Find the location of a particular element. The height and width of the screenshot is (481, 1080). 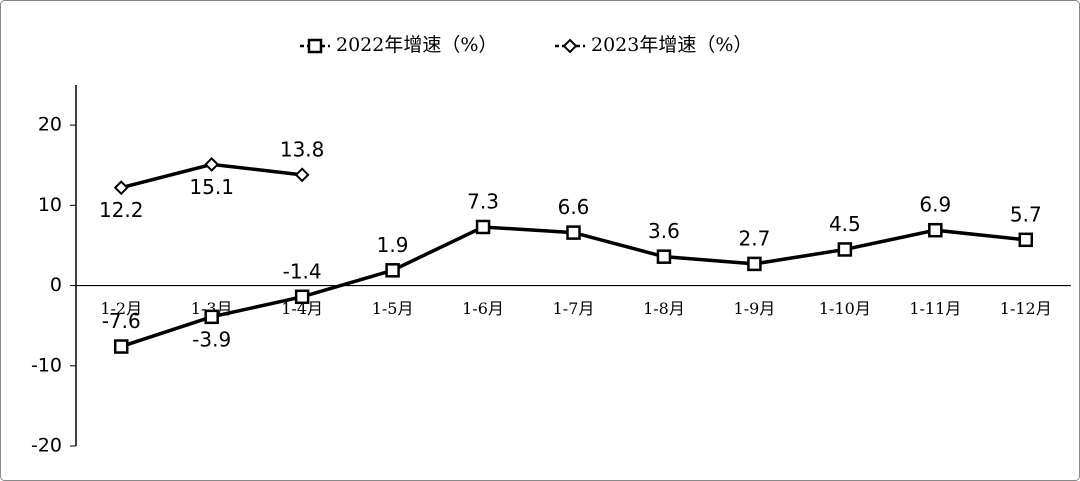

y-tick-label: -20 is located at coordinates (46, 446).